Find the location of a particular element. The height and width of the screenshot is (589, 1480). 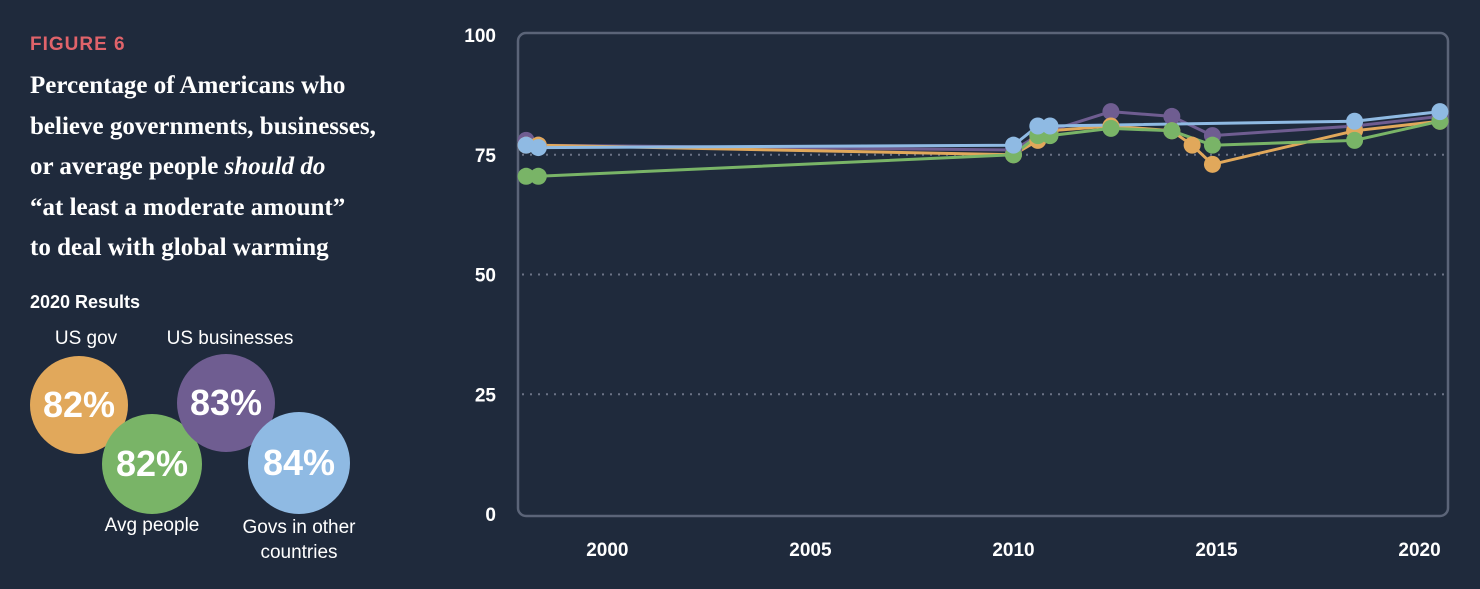

title-line-4: “at least a moderate amount” is located at coordinates (188, 207).